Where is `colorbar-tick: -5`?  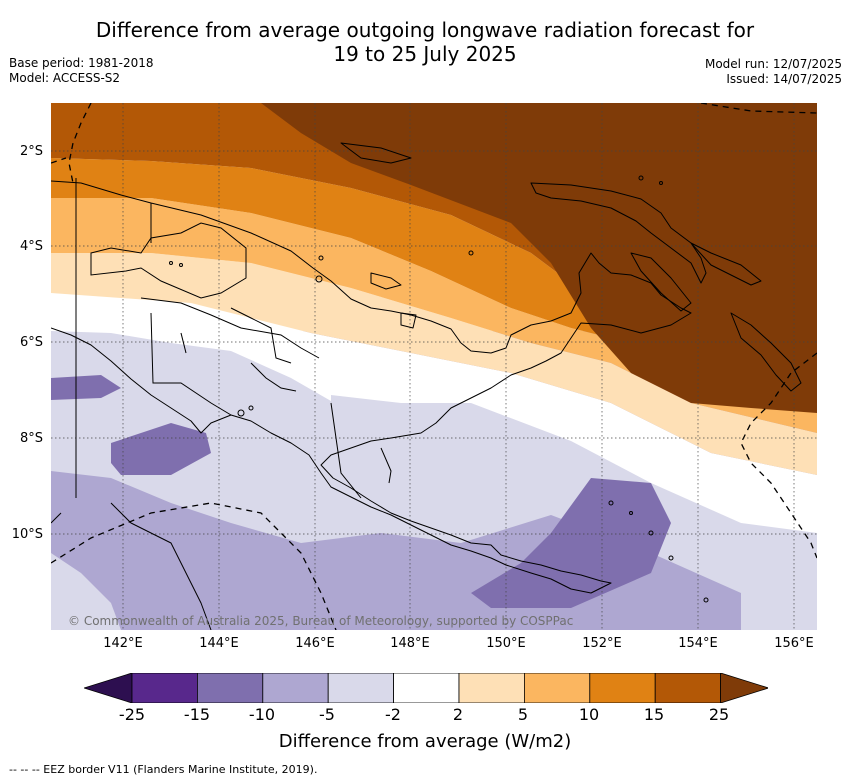
colorbar-tick: -5 is located at coordinates (327, 714).